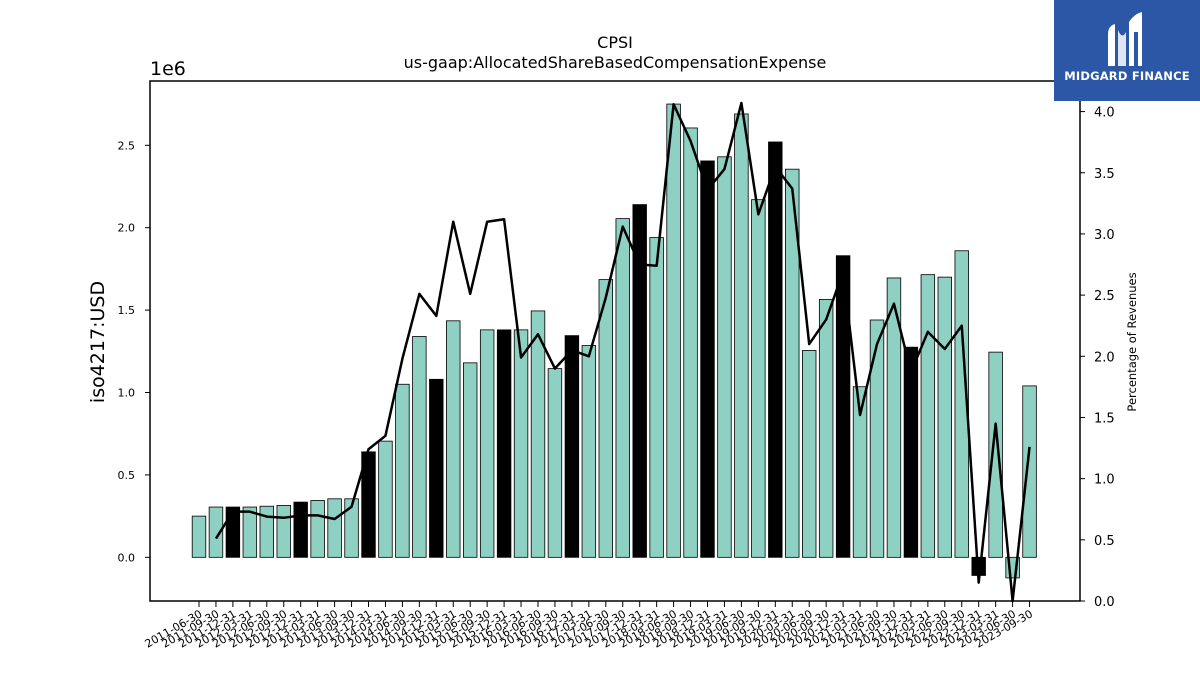 The height and width of the screenshot is (675, 1200). I want to click on y-tick-label: 2.0, so click(127, 228).